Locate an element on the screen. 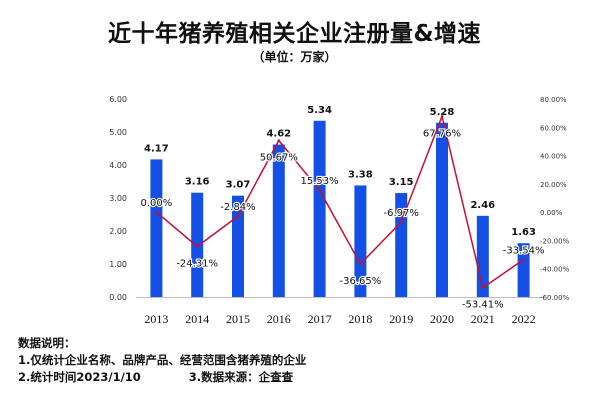 Image resolution: width=589 pixels, height=400 pixels. notes-line-2: 2.统计时间2023/1/10 3.数据来源：企查查 is located at coordinates (162, 377).